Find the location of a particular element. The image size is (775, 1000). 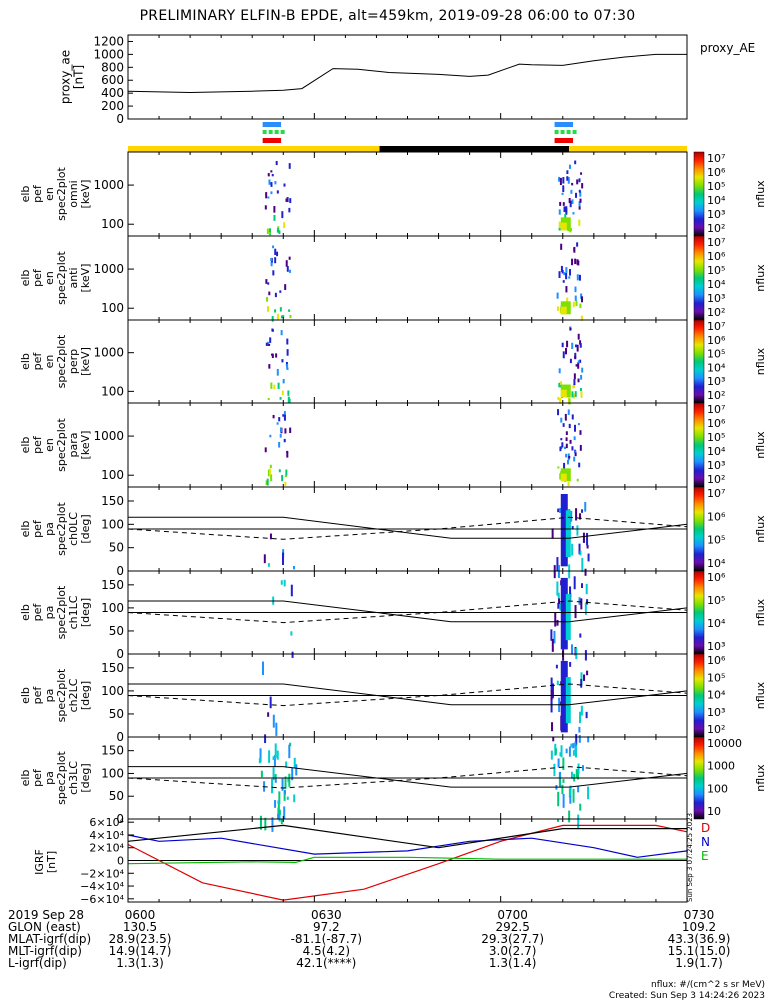

ephemeris-row-label: GLON (east) is located at coordinates (44, 927).